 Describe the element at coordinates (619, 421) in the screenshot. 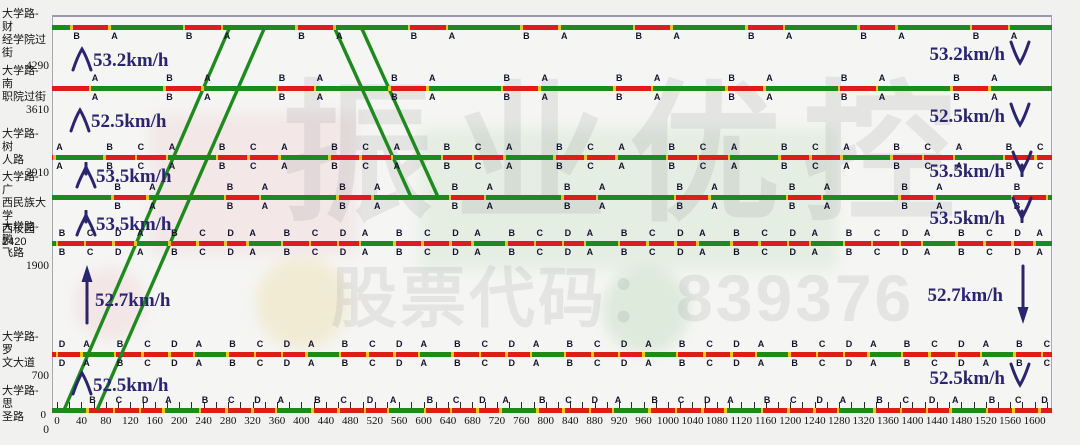

I see `axis-tick-label: 920` at that location.